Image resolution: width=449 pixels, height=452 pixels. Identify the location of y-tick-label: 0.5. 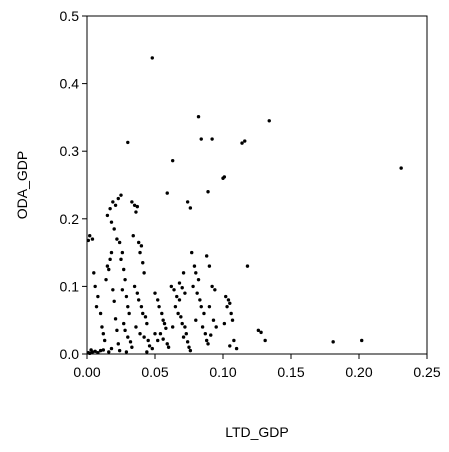
(70, 16).